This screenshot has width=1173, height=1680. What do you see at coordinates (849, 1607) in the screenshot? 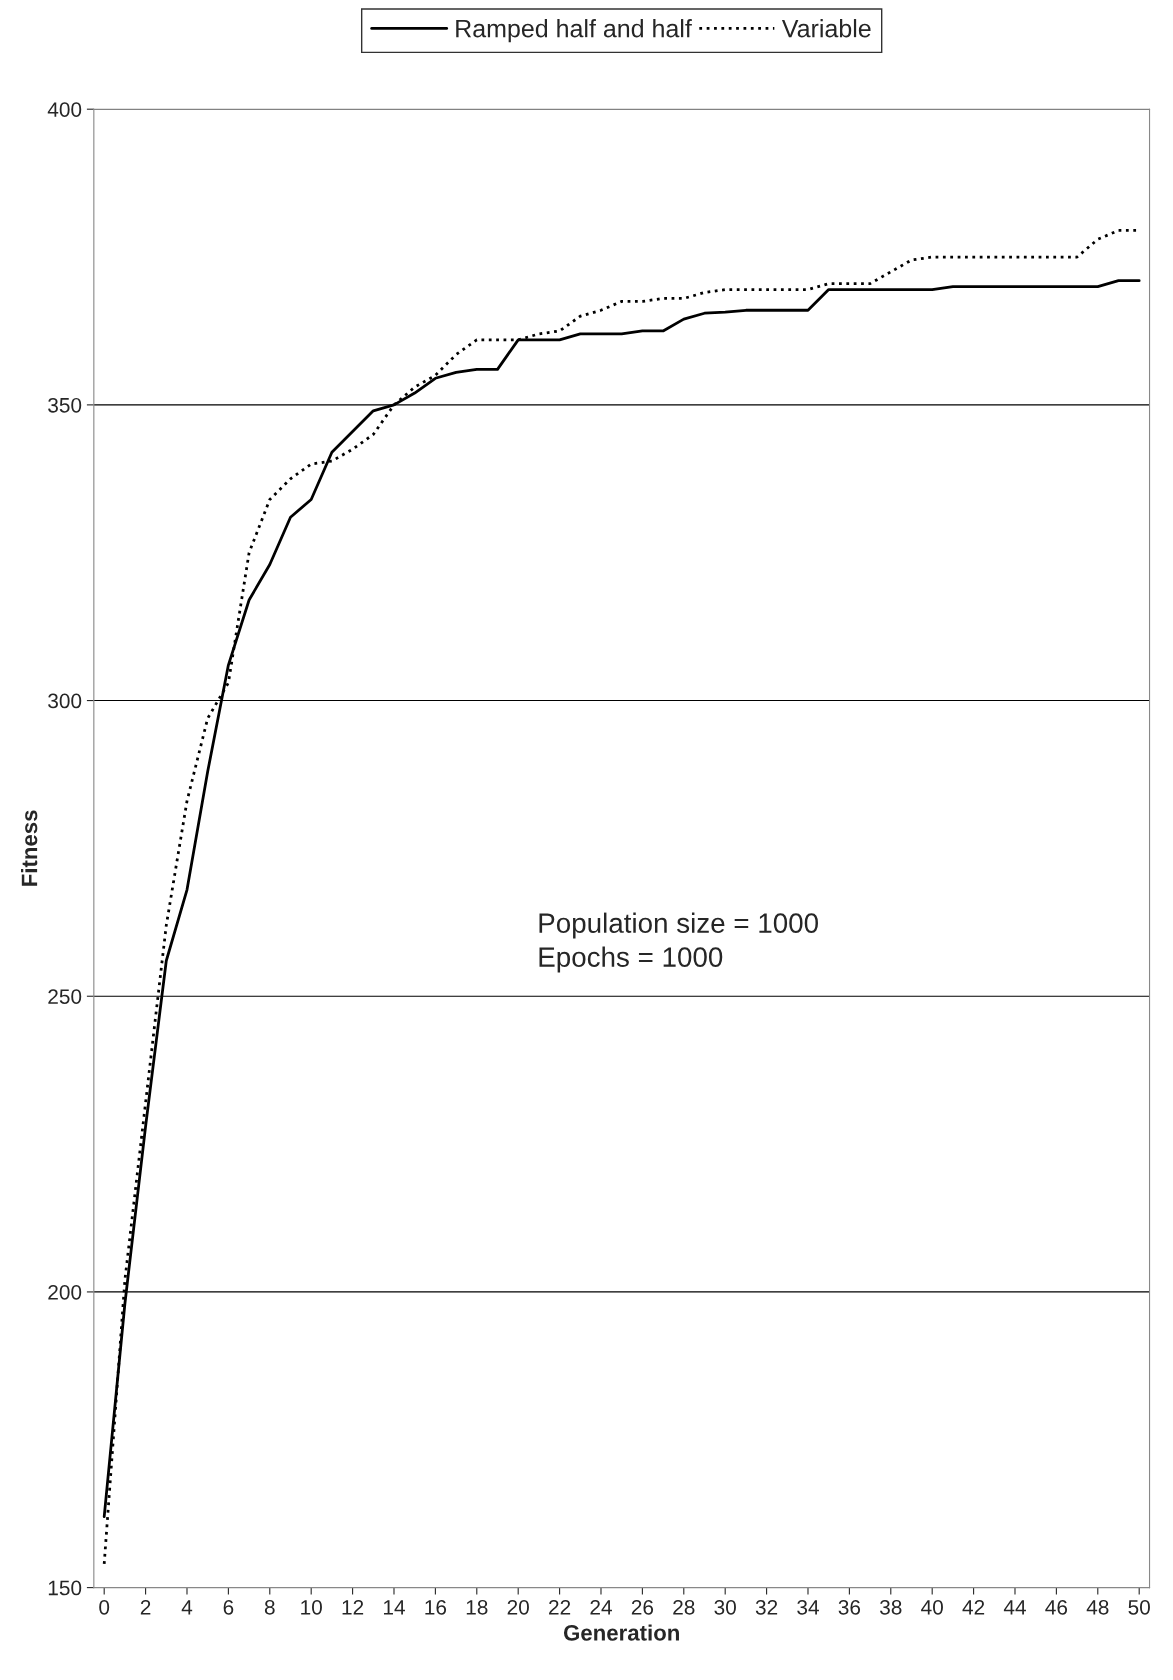
I see `x-tick-label: 36` at bounding box center [849, 1607].